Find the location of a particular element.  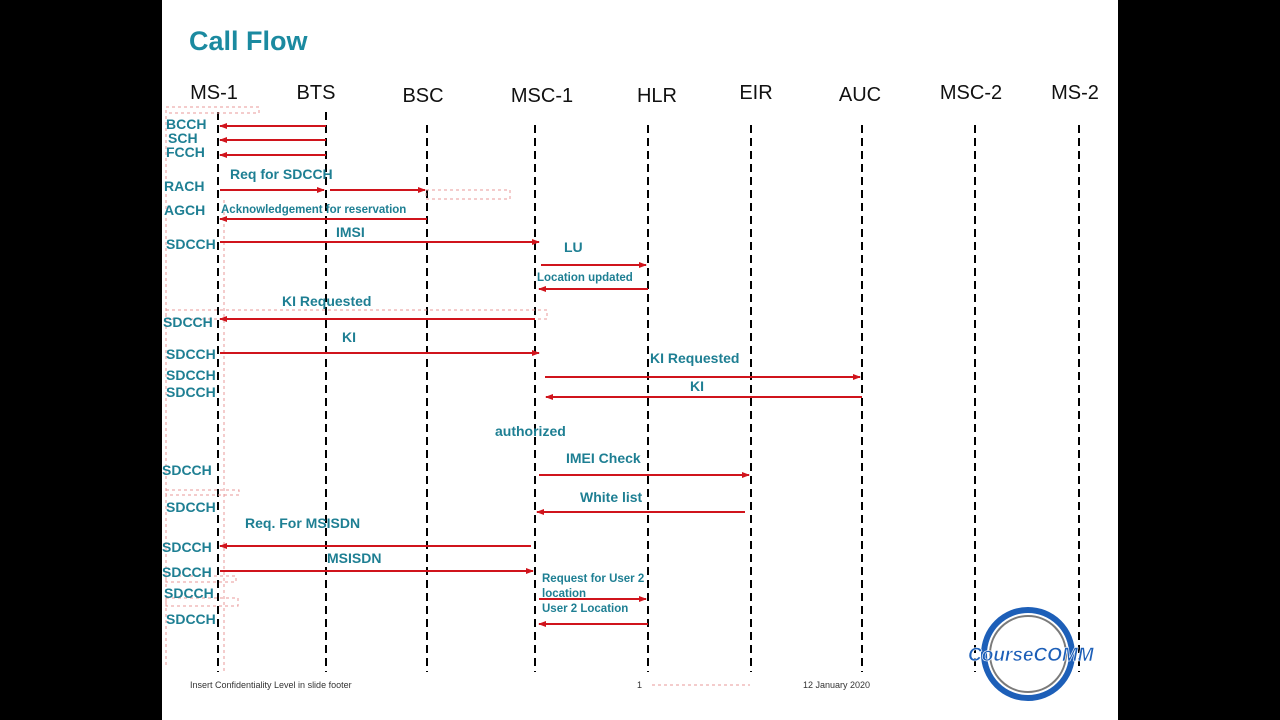

channel-label: FCCH is located at coordinates (185, 152).